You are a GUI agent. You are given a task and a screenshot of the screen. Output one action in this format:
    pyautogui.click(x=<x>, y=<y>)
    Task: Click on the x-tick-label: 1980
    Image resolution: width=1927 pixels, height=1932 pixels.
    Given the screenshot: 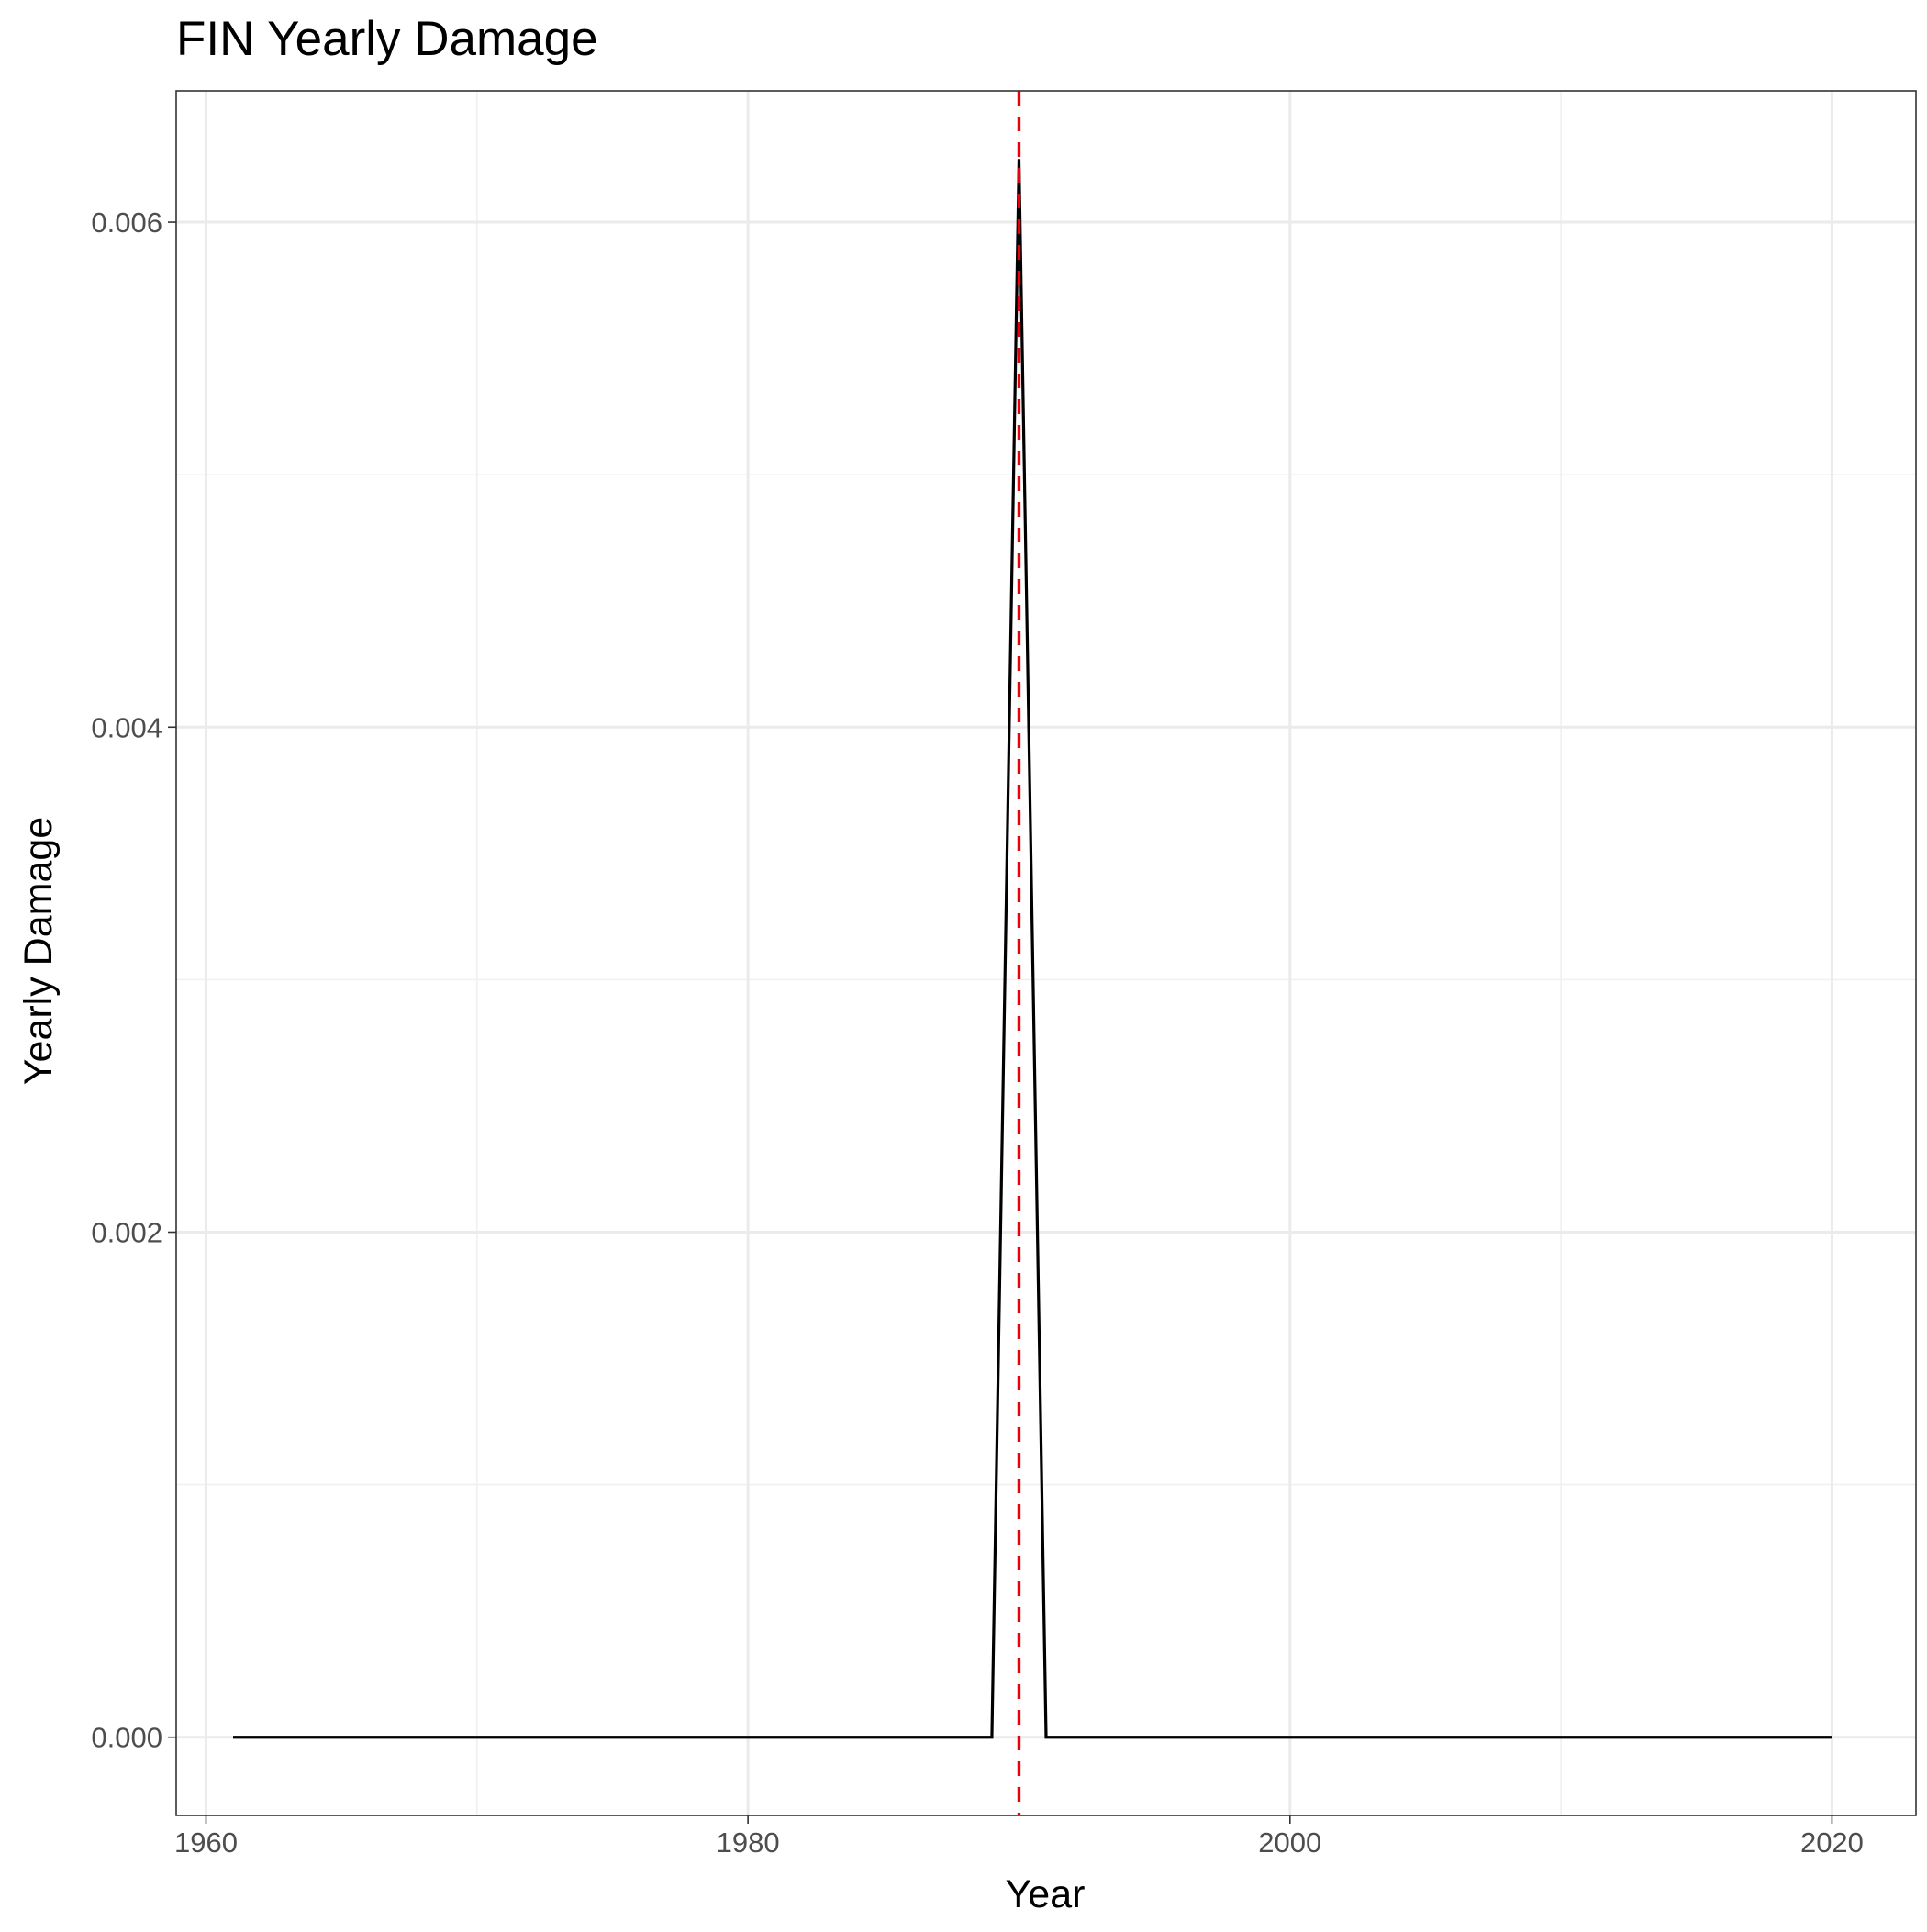 What is the action you would take?
    pyautogui.click(x=748, y=1842)
    